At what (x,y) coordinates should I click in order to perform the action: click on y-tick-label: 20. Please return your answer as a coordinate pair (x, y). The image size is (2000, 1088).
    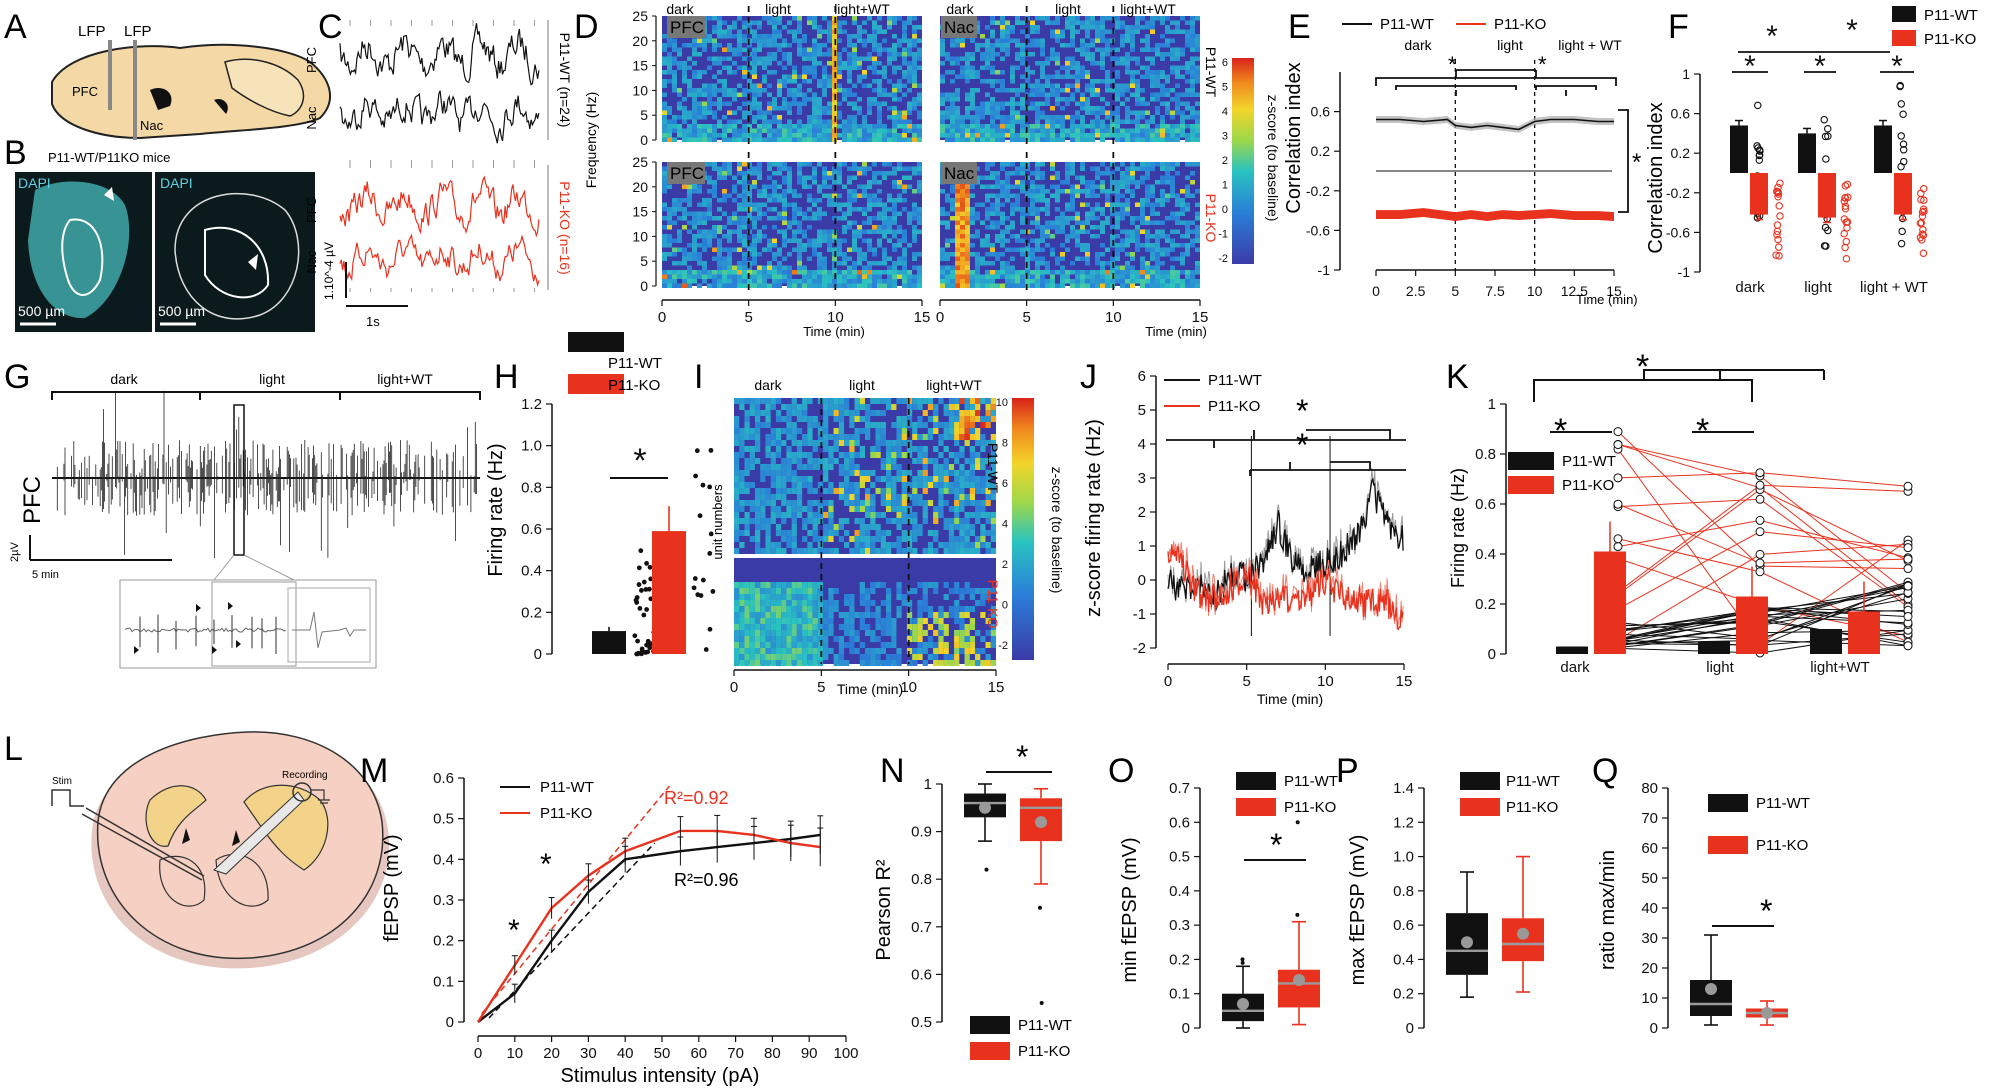
    Looking at the image, I should click on (640, 41).